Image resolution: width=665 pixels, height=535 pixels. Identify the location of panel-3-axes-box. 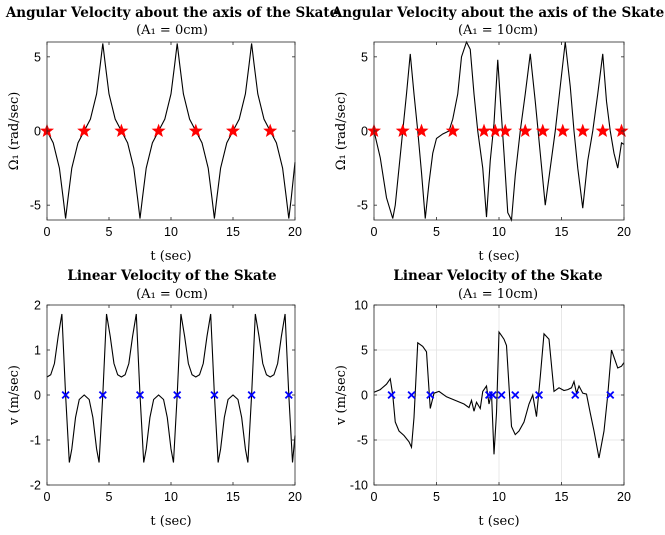
(171, 395).